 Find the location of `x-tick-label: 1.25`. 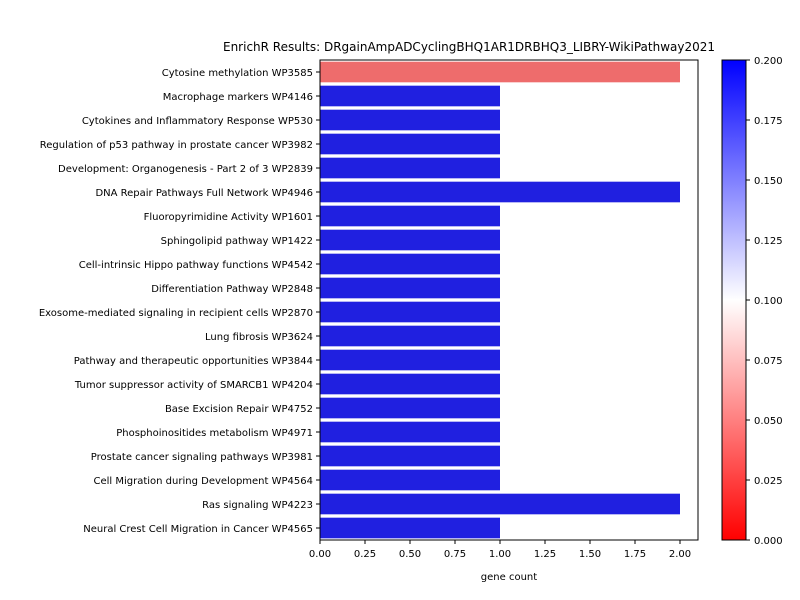

x-tick-label: 1.25 is located at coordinates (545, 554).